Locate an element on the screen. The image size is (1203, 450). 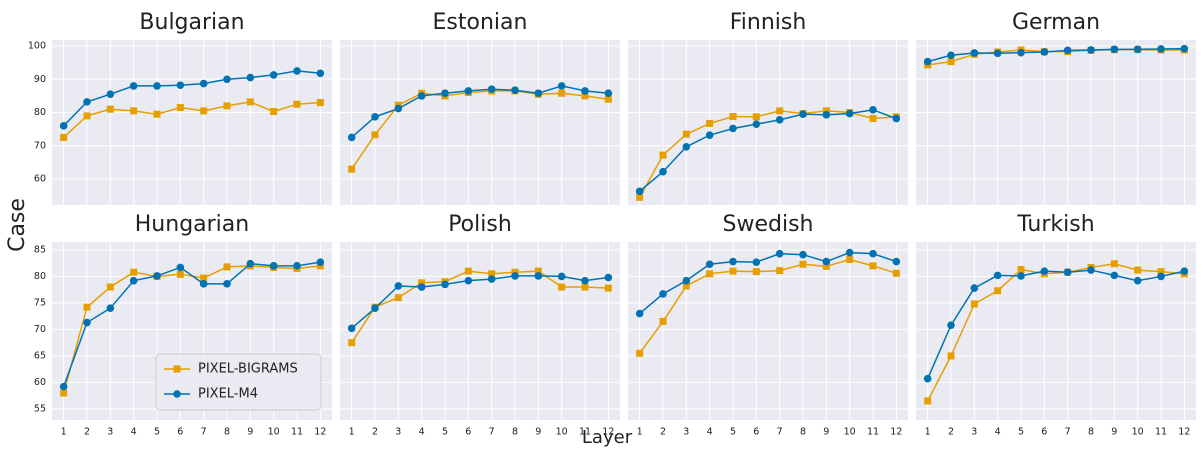
y-tick-label: 80 is located at coordinates (40, 276).